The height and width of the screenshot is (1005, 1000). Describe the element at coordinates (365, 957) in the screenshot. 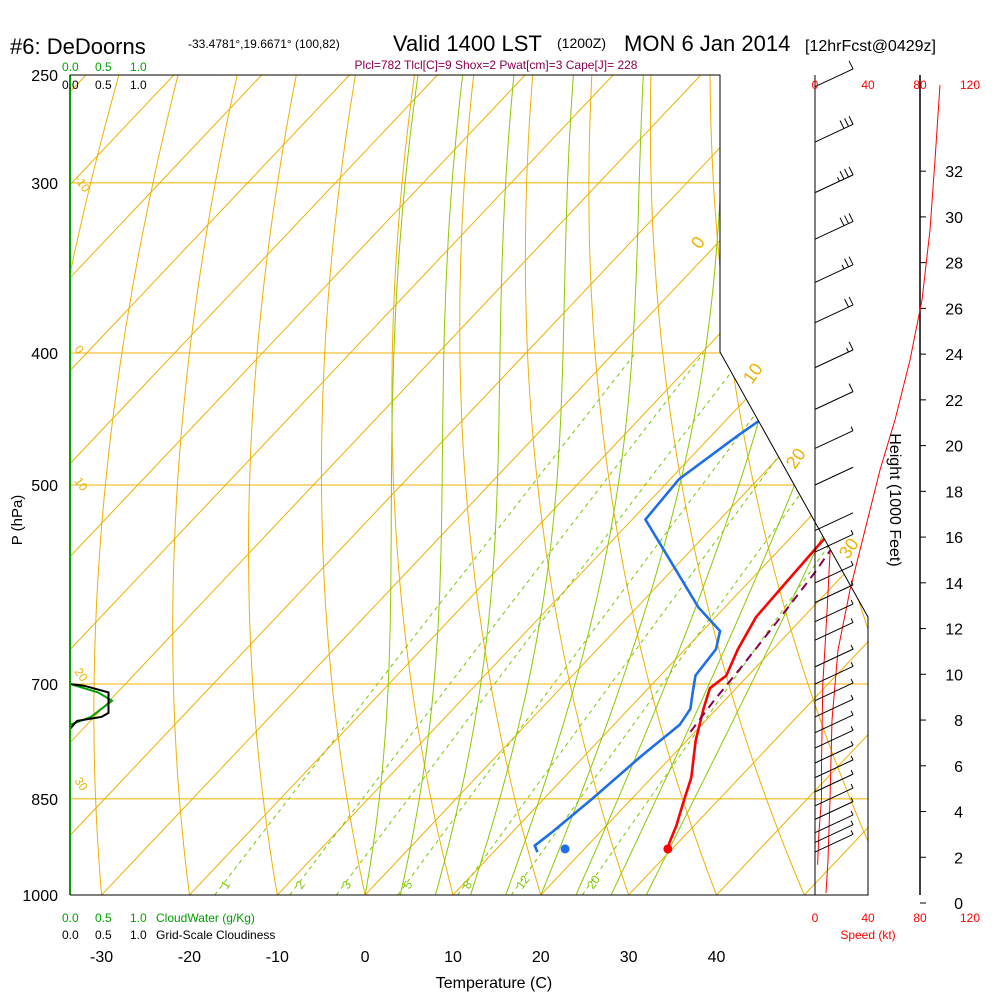

I see `temperature-tick-label: 0` at that location.